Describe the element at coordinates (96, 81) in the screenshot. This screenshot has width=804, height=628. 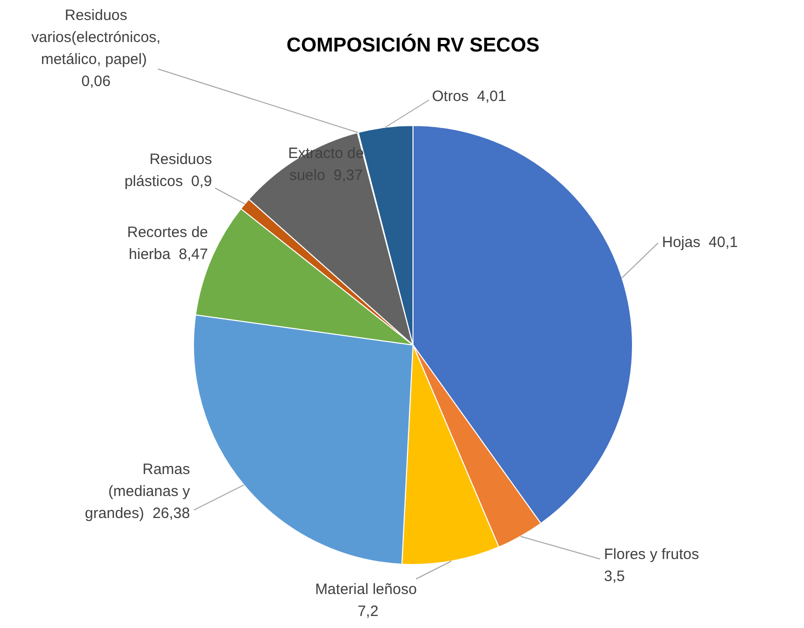
I see `data-label: 0,06` at that location.